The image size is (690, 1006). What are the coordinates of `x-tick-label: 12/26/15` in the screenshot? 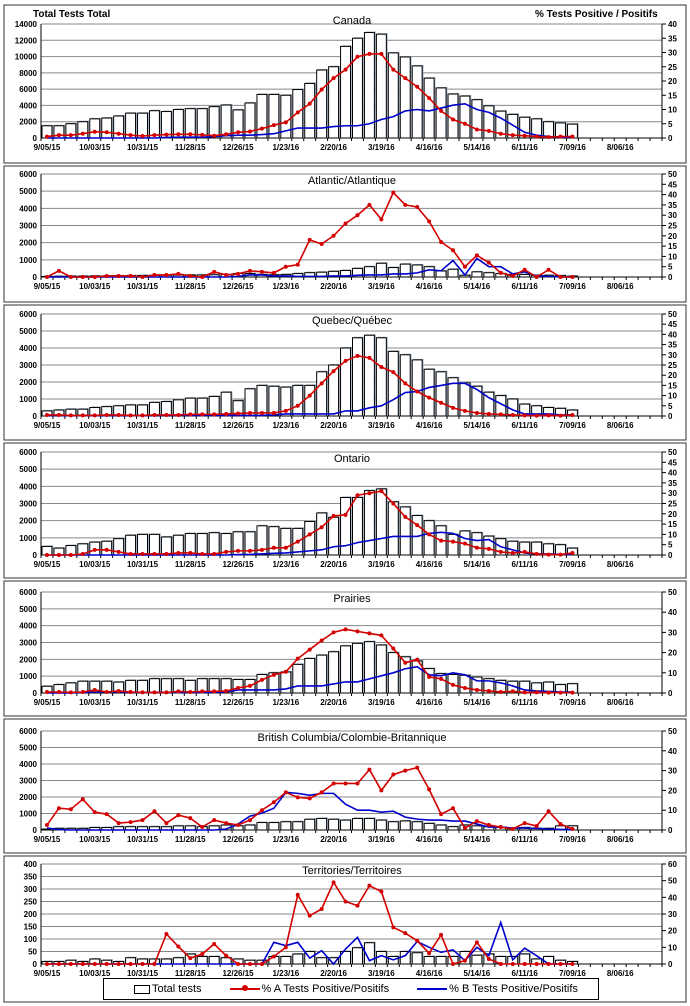 It's located at (238, 147).